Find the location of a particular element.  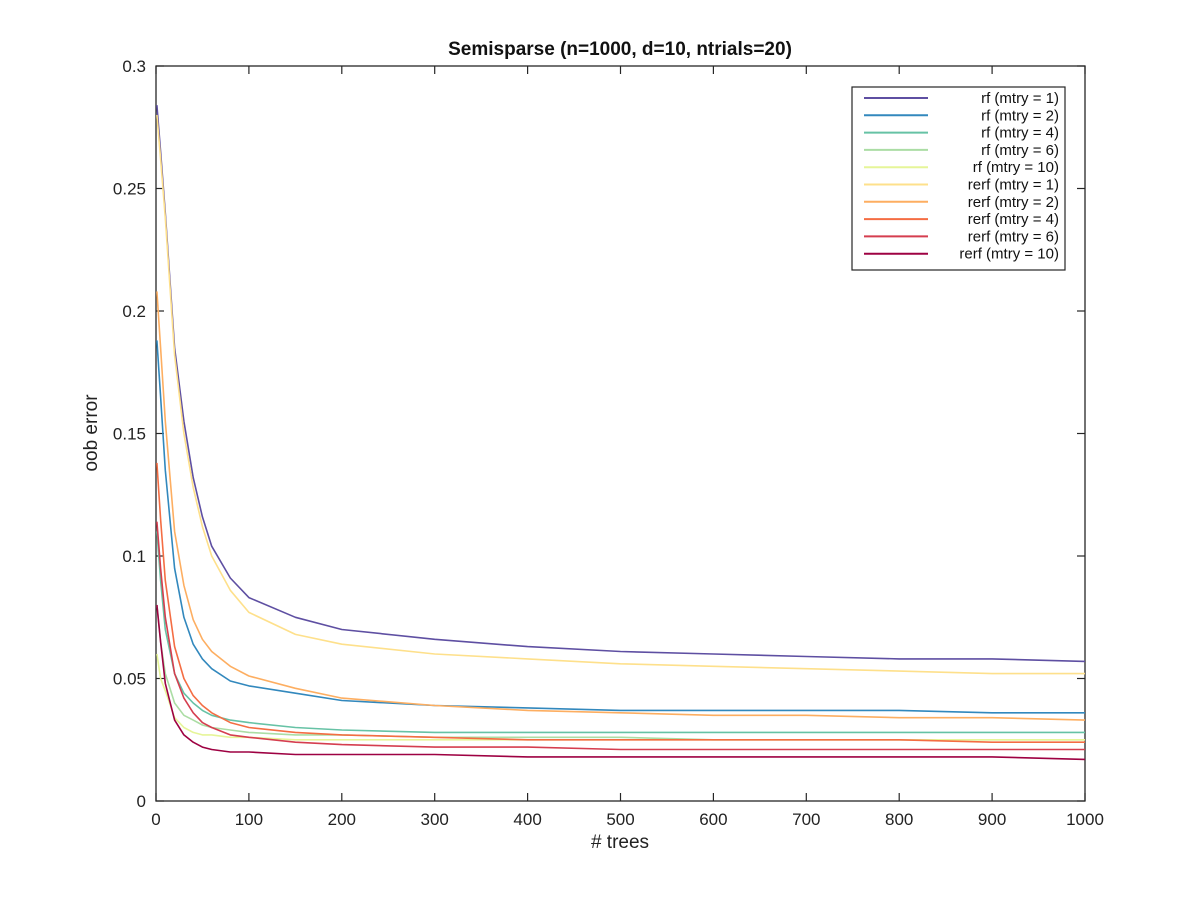

legend-entry-label: rf (mtry = 6) is located at coordinates (1020, 150).